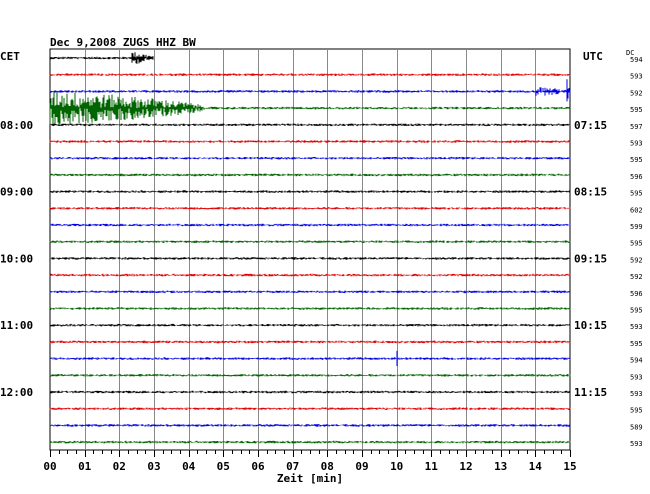 This screenshot has height=494, width=650. I want to click on cet-label: CET, so click(10, 56).